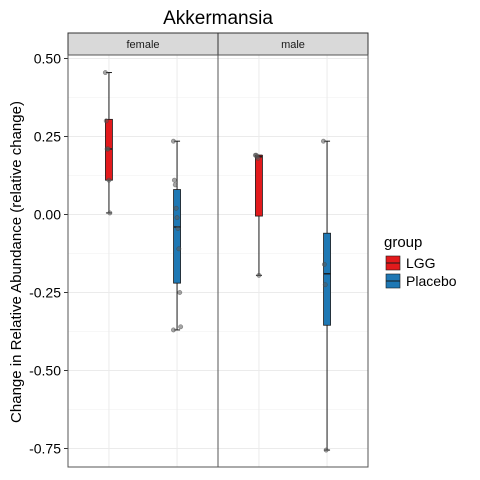 This screenshot has height=480, width=480. What do you see at coordinates (293, 45) in the screenshot?
I see `facet-label: male` at bounding box center [293, 45].